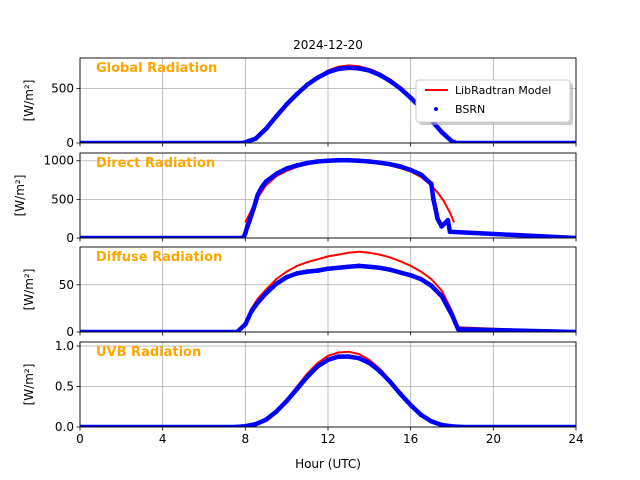  What do you see at coordinates (503, 90) in the screenshot?
I see `legend-model-label: LibRadtran Model` at bounding box center [503, 90].